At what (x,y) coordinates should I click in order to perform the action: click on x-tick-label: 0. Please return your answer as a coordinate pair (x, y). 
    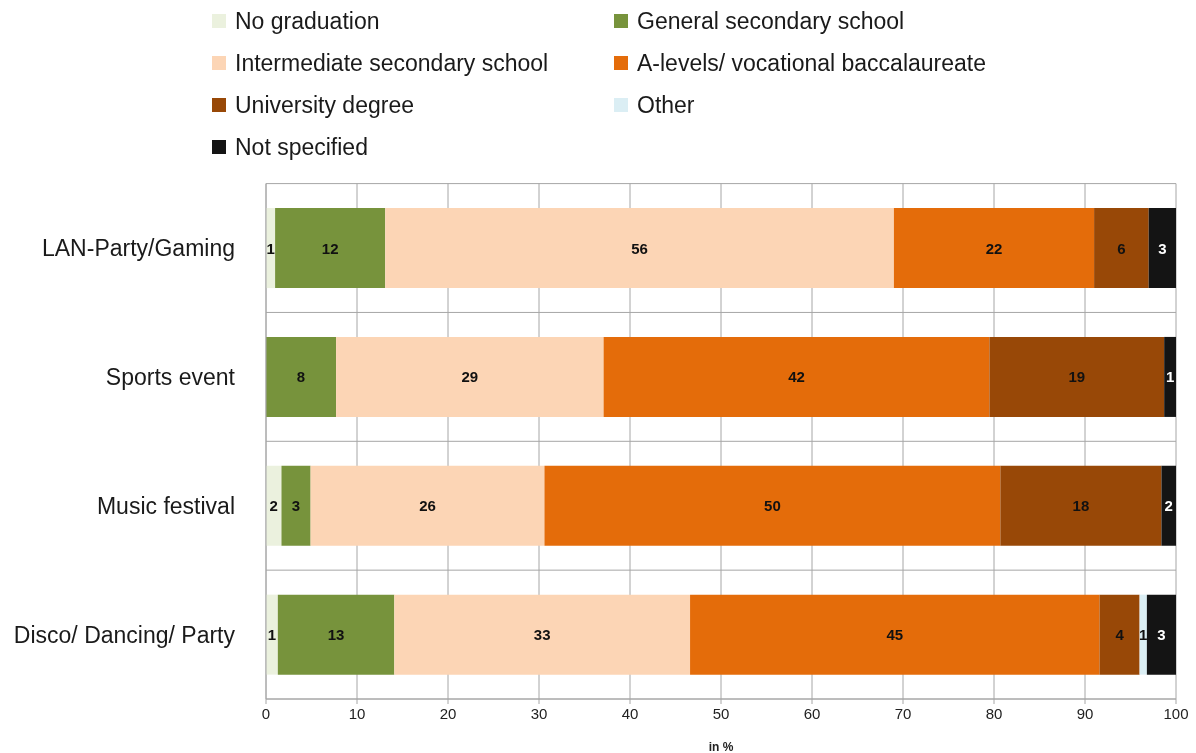
    Looking at the image, I should click on (266, 713).